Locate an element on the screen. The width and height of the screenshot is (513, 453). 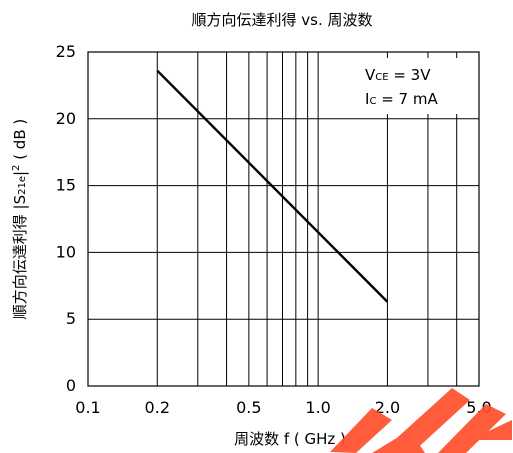
x-tick-labels: 0.1 0.2 0.5 1.0 2.0 5.0 is located at coordinates (283, 407).